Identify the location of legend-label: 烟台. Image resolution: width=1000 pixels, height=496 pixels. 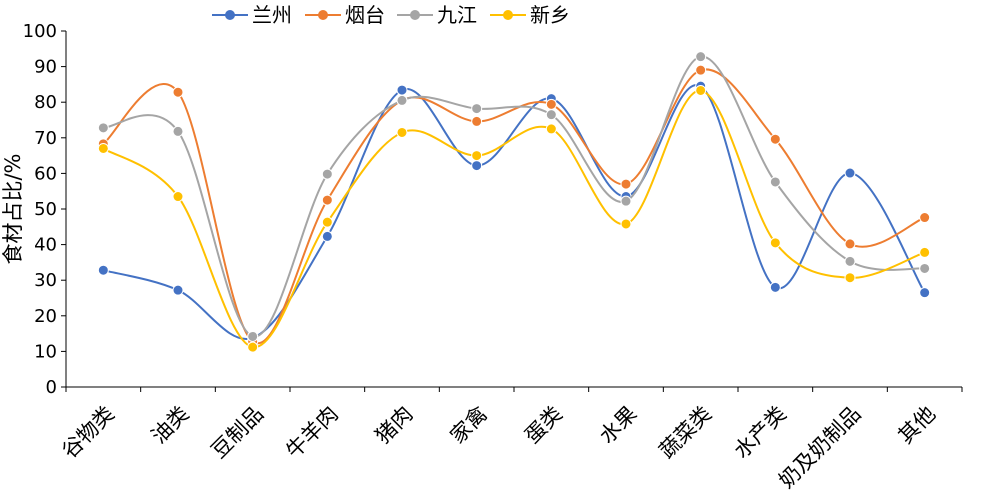
(365, 15).